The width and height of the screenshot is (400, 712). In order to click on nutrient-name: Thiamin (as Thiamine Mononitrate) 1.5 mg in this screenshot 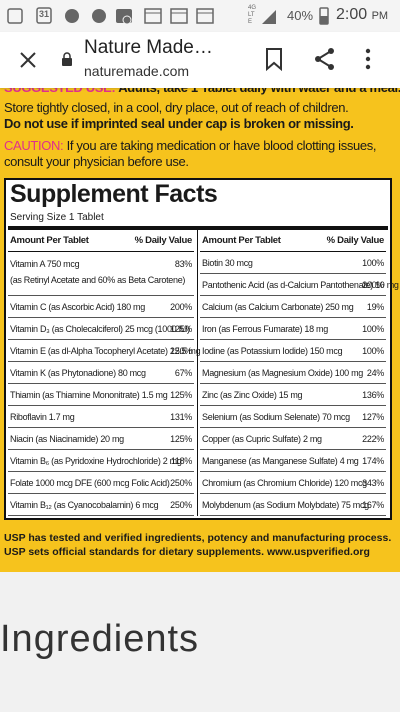, I will do `click(89, 395)`.